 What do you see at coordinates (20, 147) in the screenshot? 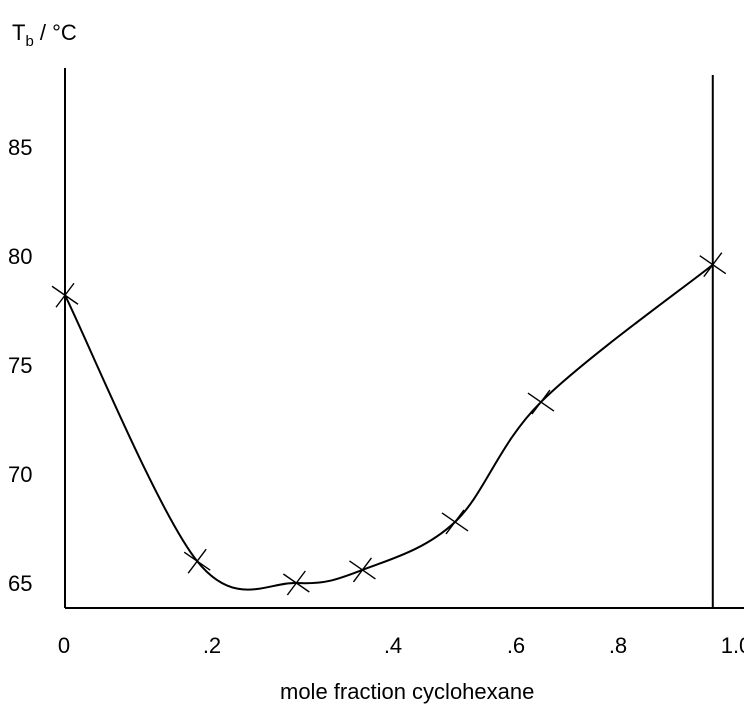
I see `y-tick-label: 85` at bounding box center [20, 147].